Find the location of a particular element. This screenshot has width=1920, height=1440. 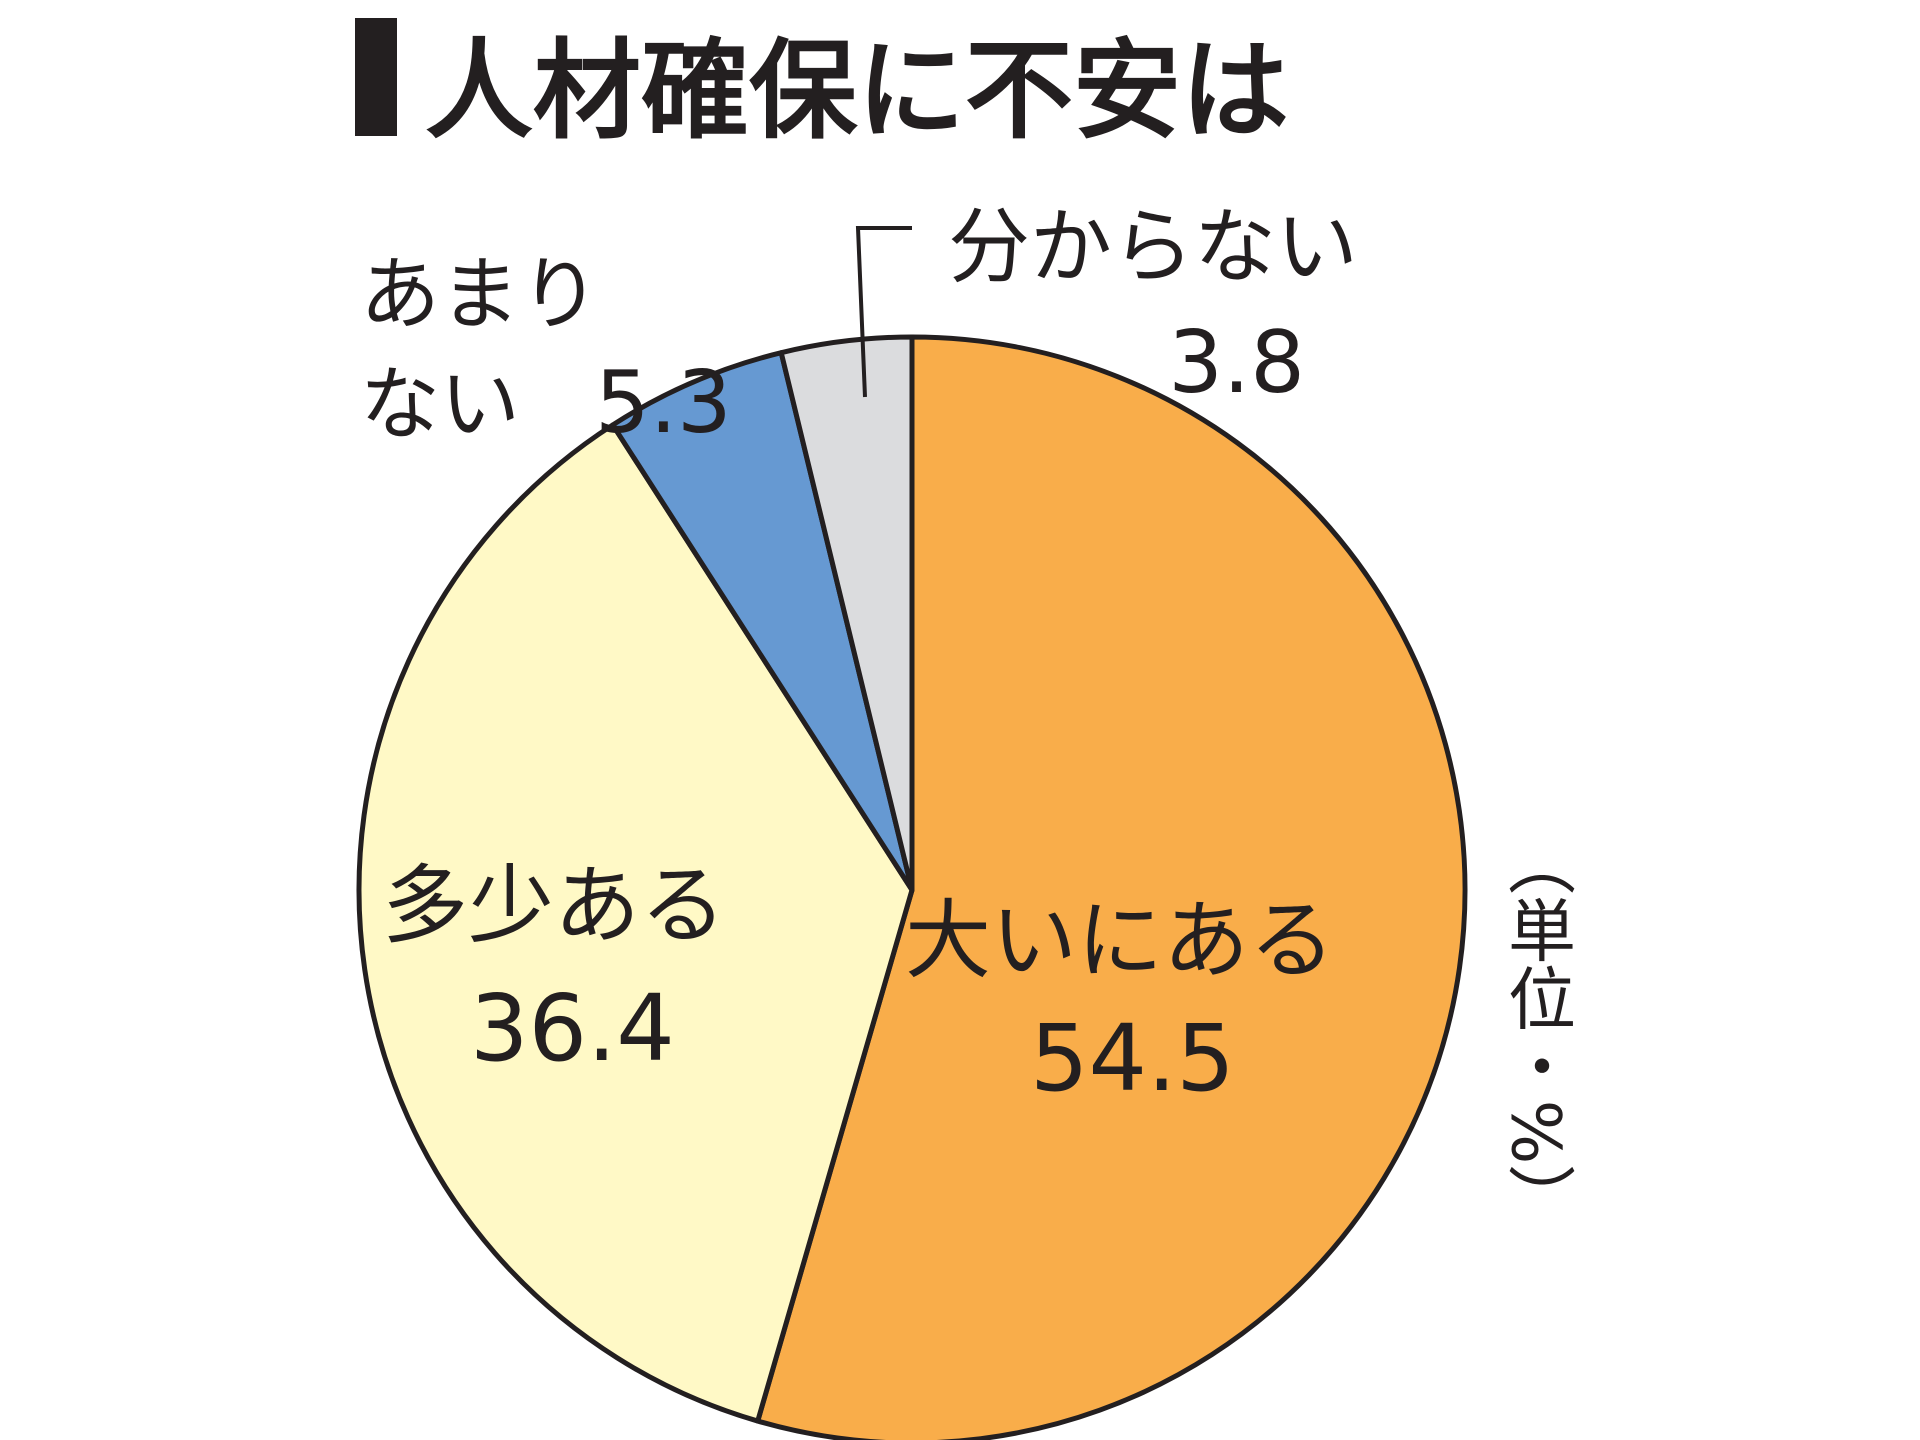

title-marker is located at coordinates (376, 77).